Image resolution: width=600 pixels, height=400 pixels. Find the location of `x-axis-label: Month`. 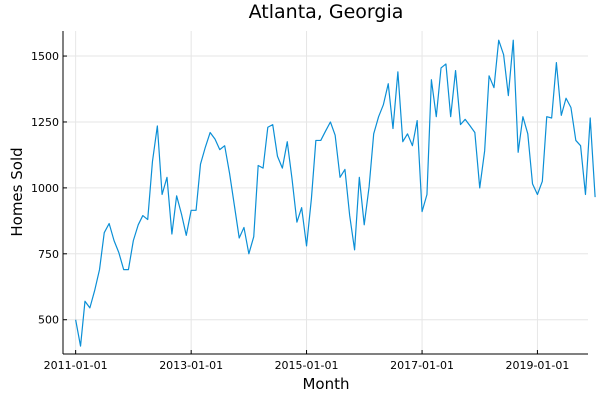

x-axis-label: Month is located at coordinates (325, 384).